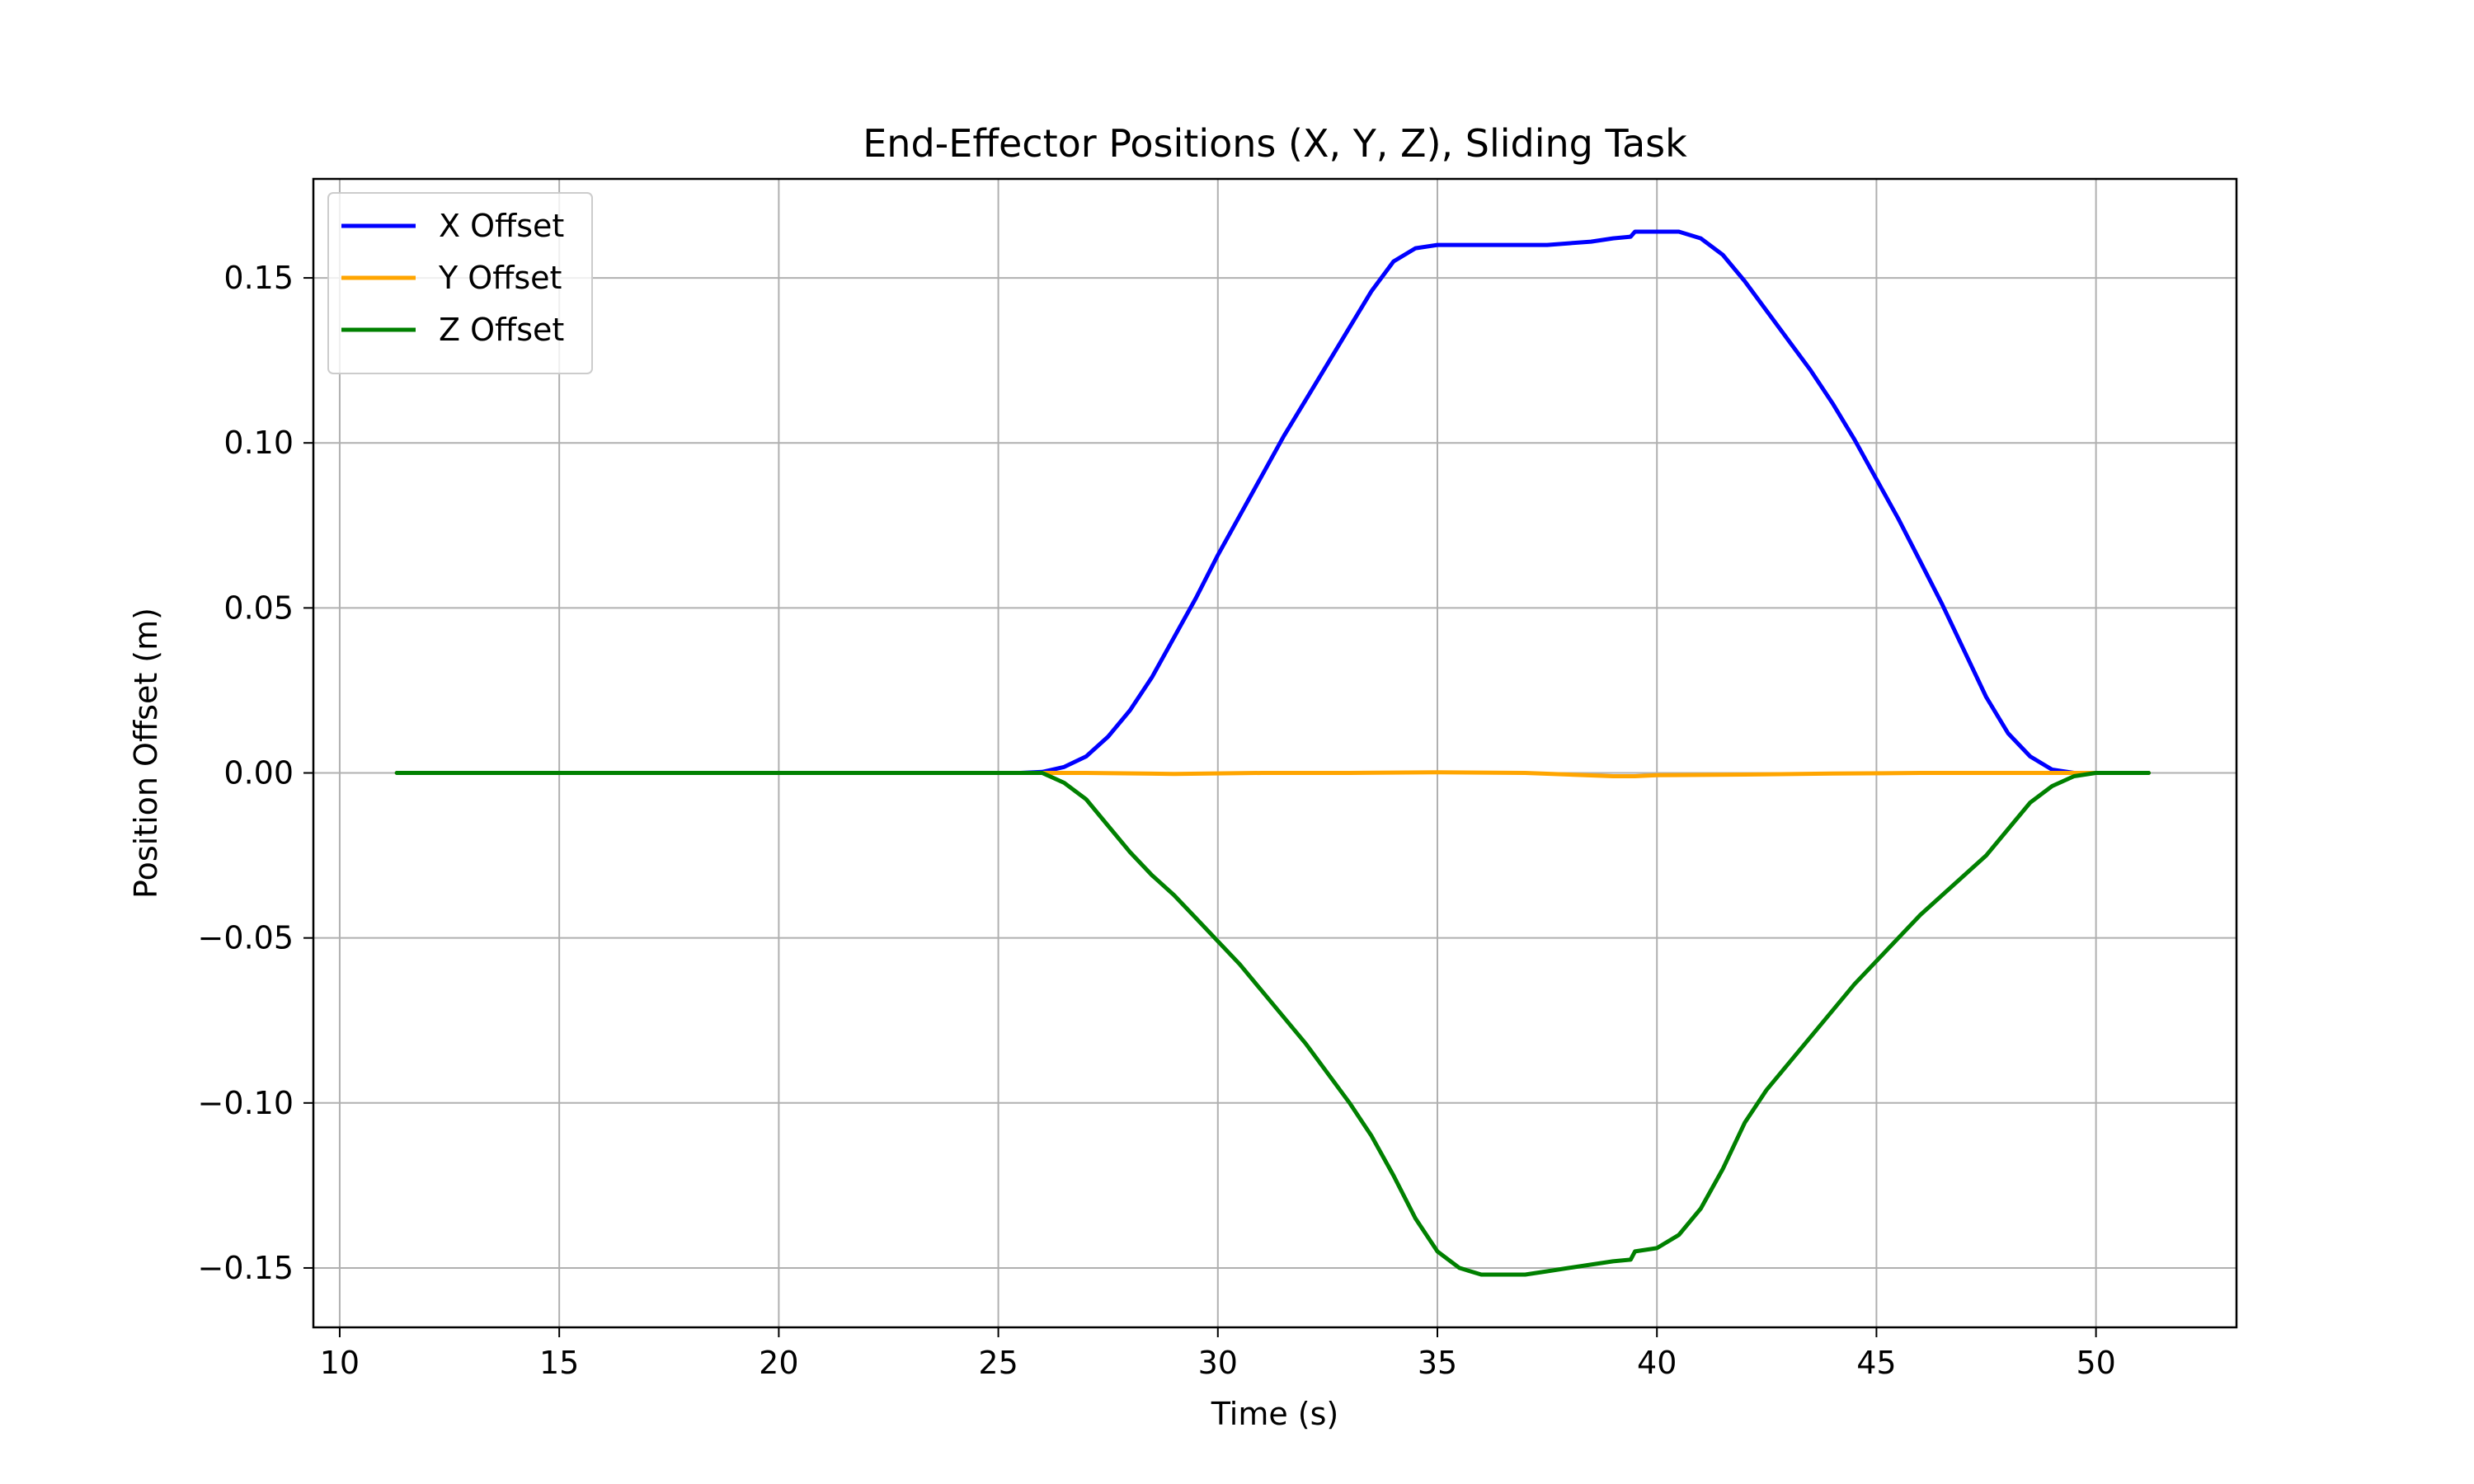 The width and height of the screenshot is (2474, 1484). What do you see at coordinates (500, 278) in the screenshot?
I see `legend-label: Y Offset` at bounding box center [500, 278].